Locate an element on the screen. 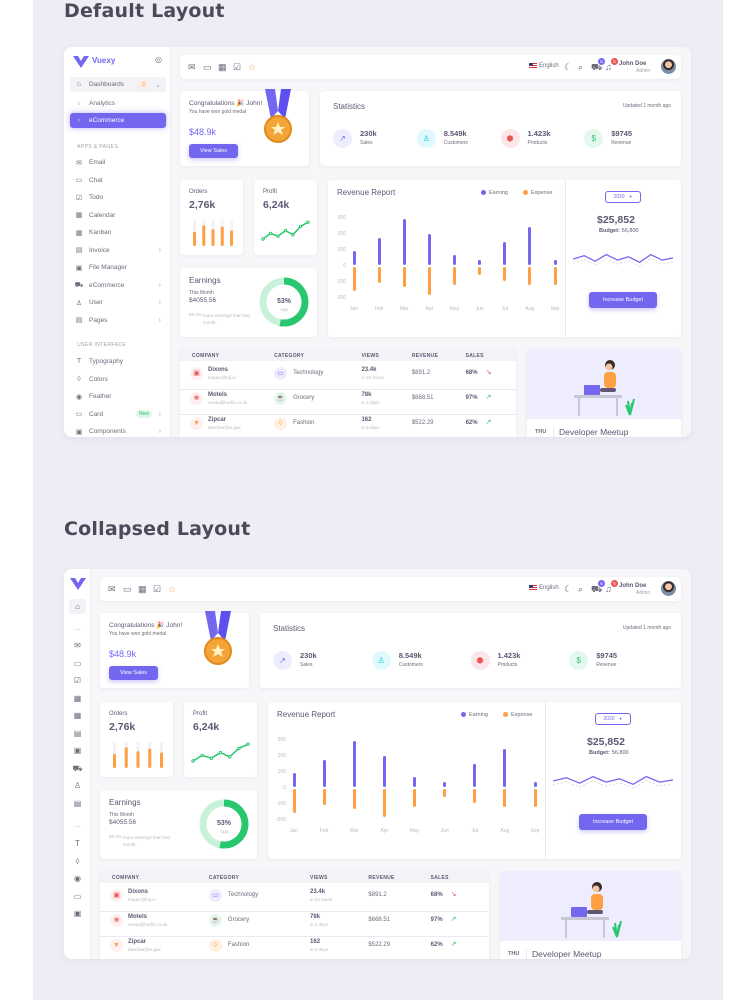 This screenshot has height=1000, width=750. b-orders-value: 2,76k is located at coordinates (122, 727).